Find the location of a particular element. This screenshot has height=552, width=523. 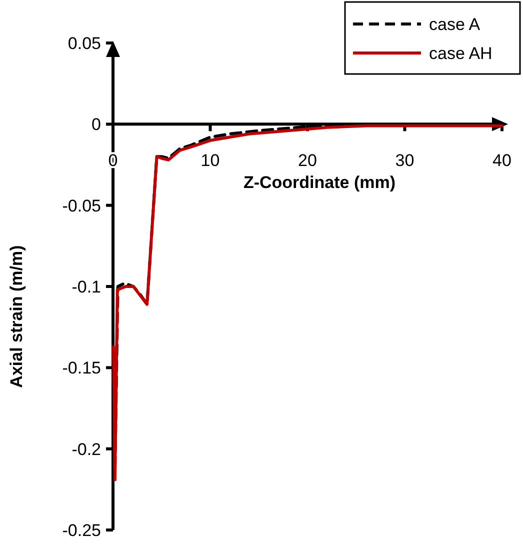

y-tick-label: 0 is located at coordinates (96, 124).